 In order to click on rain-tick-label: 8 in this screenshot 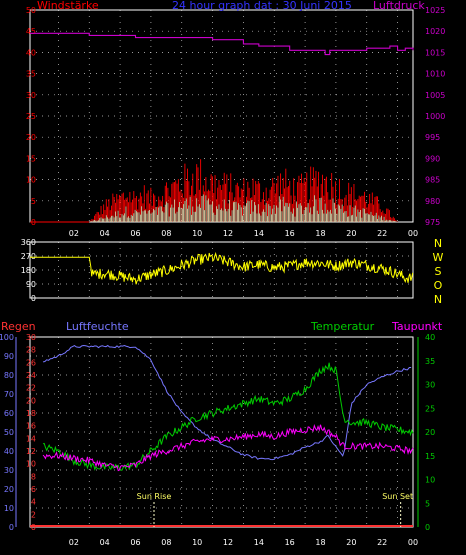, I will do `click(33, 476)`.